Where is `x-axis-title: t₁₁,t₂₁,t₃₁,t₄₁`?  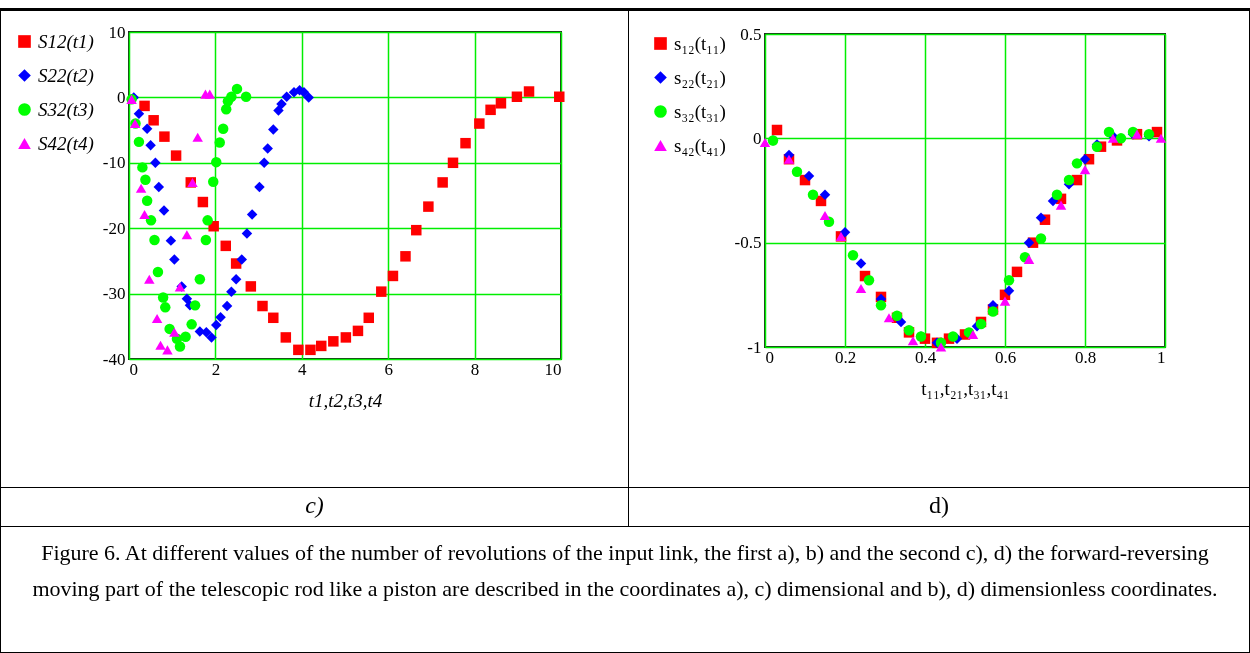
x-axis-title: t₁₁,t₂₁,t₃₁,t₄₁ is located at coordinates (965, 388).